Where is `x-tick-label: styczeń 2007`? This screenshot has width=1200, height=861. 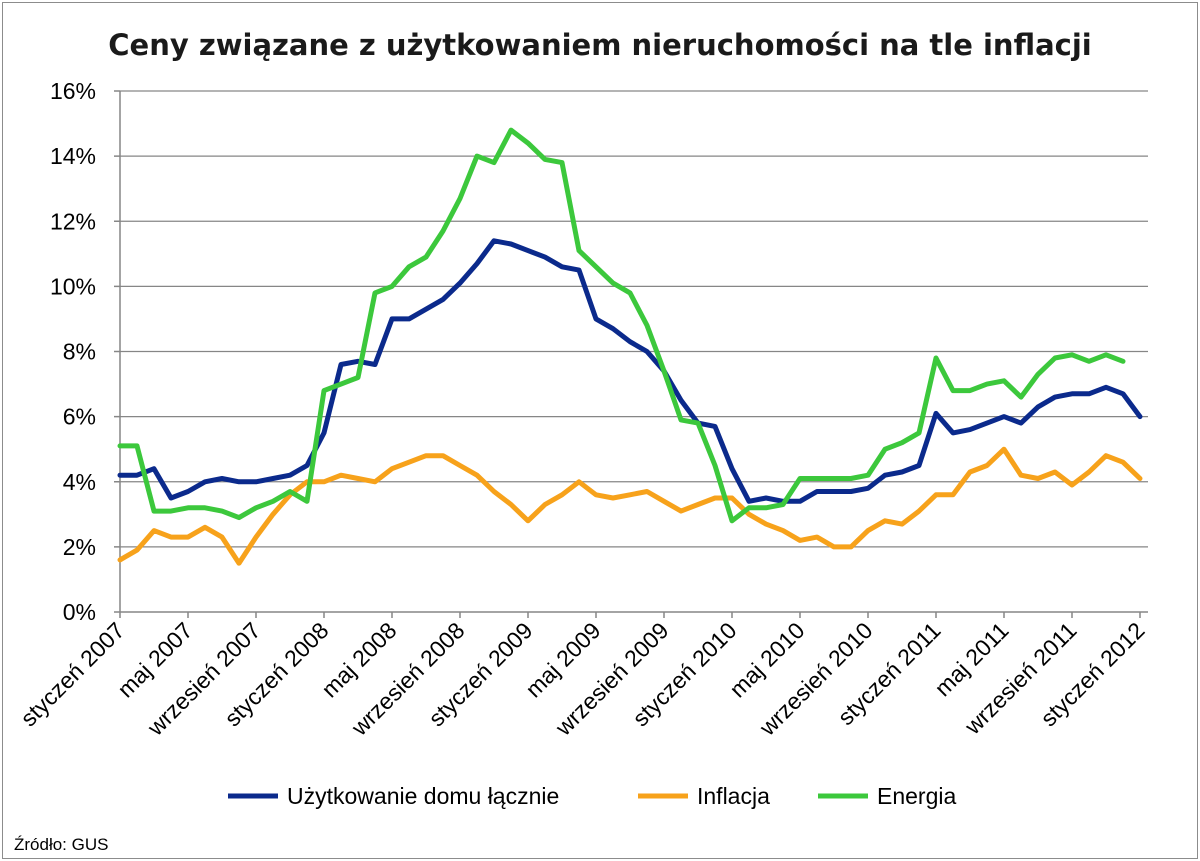
x-tick-label: styczeń 2007 is located at coordinates (72, 674).